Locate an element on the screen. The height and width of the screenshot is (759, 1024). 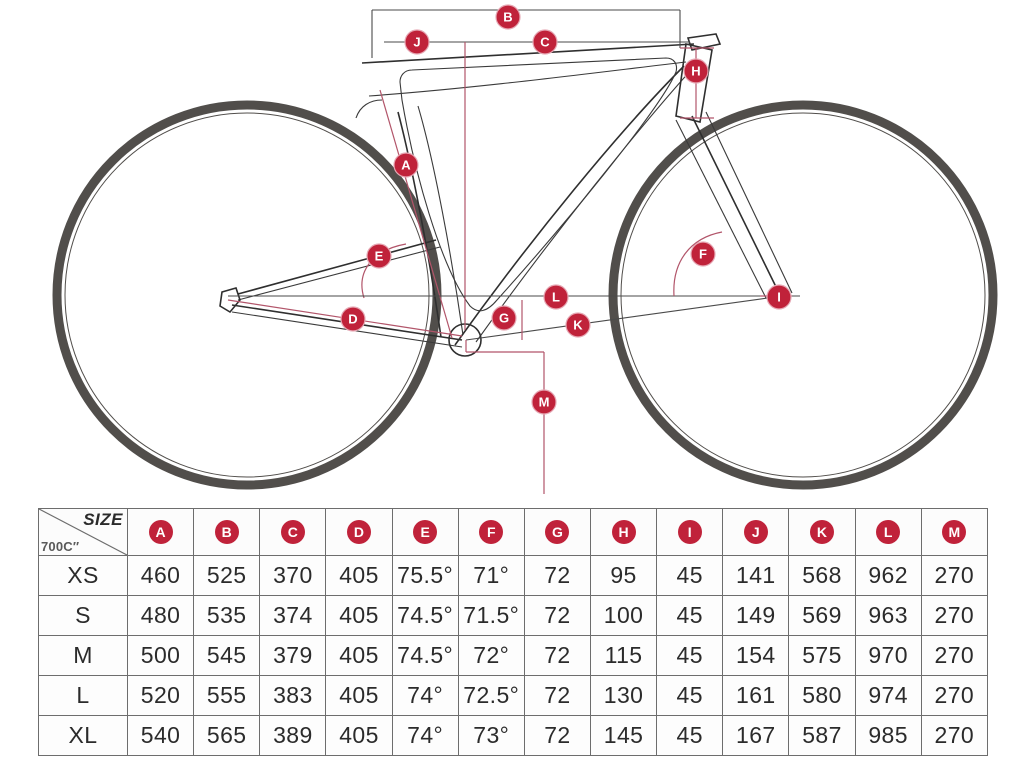
marker-label-K: K is located at coordinates (578, 325).